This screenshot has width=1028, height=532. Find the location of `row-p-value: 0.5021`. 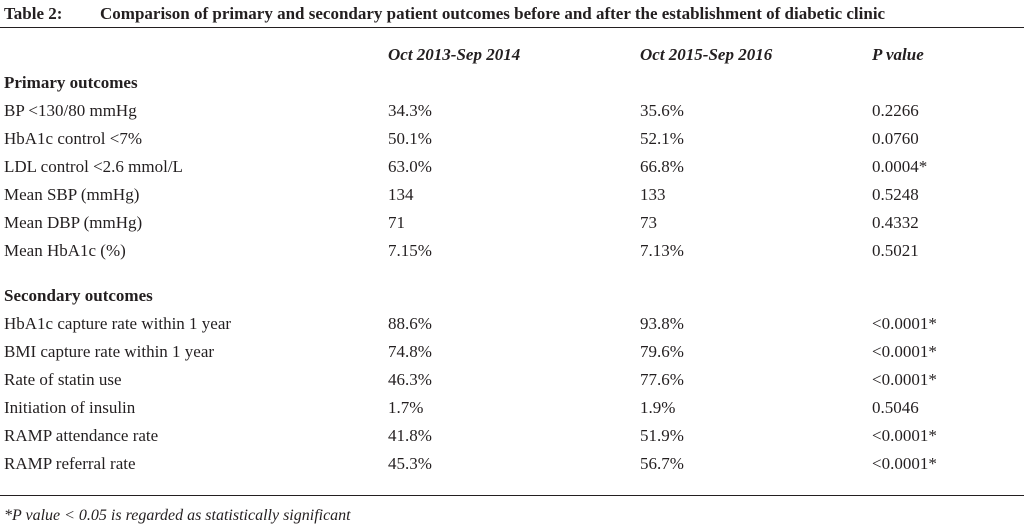

row-p-value: 0.5021 is located at coordinates (895, 250).